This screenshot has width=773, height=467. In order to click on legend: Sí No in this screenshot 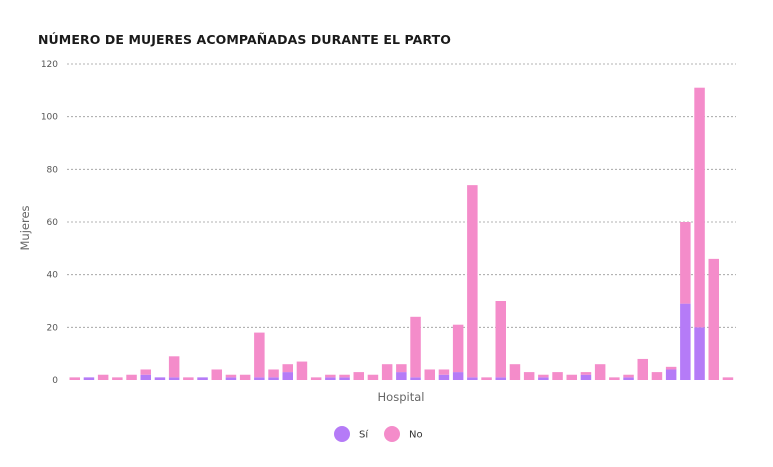, I will do `click(378, 434)`.